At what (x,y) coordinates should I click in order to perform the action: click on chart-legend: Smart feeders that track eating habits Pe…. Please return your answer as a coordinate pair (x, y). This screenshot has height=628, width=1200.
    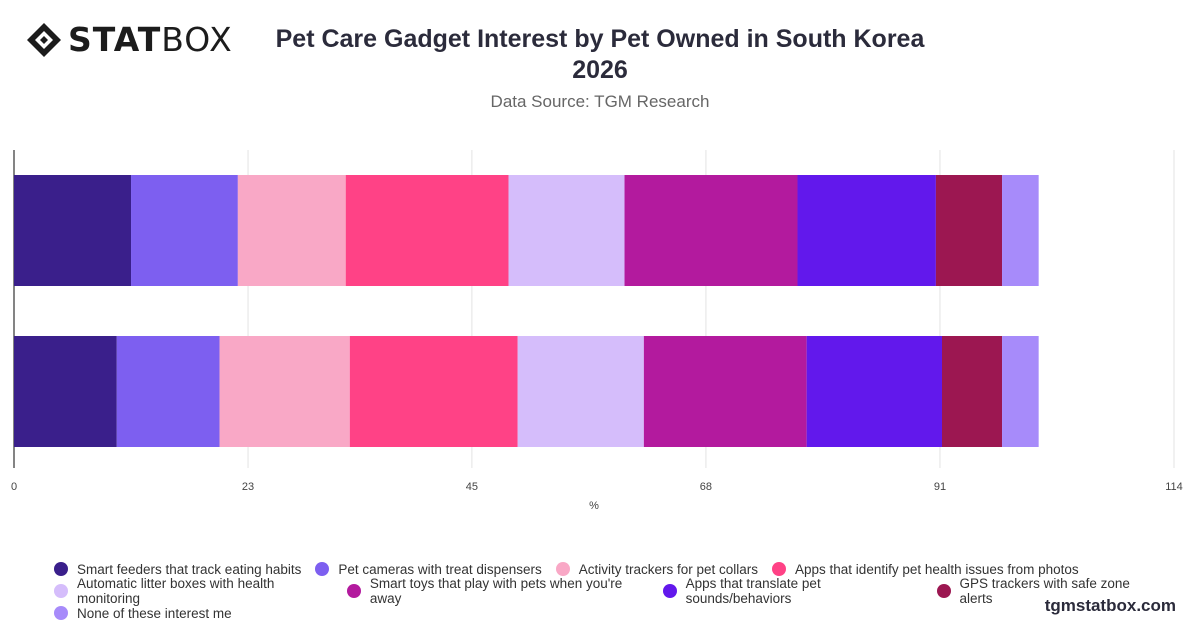
    Looking at the image, I should click on (614, 591).